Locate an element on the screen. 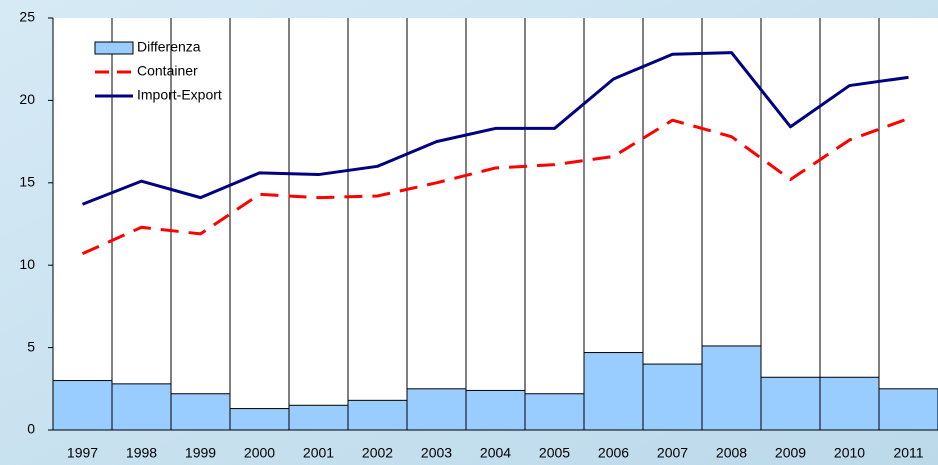 The width and height of the screenshot is (938, 465). legend-label: Import-Export is located at coordinates (179, 95).